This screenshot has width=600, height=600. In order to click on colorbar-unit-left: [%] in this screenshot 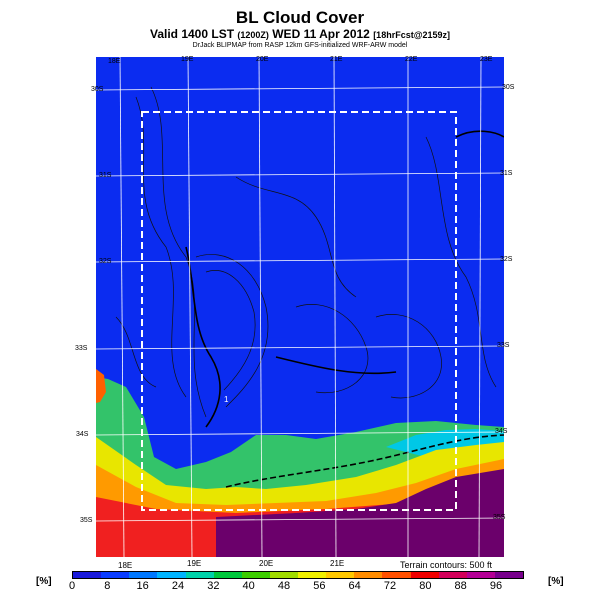, I will do `click(44, 581)`.